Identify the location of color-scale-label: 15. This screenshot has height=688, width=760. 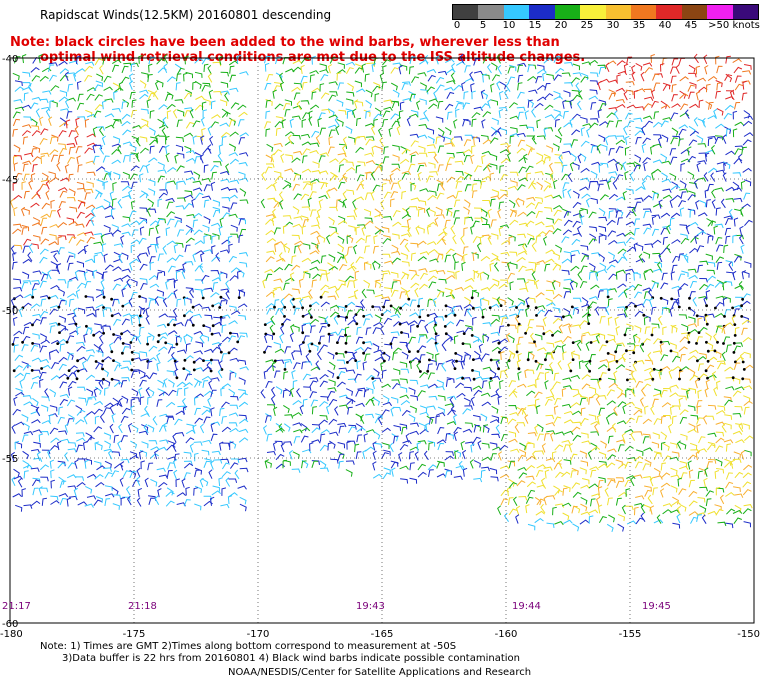
(535, 25).